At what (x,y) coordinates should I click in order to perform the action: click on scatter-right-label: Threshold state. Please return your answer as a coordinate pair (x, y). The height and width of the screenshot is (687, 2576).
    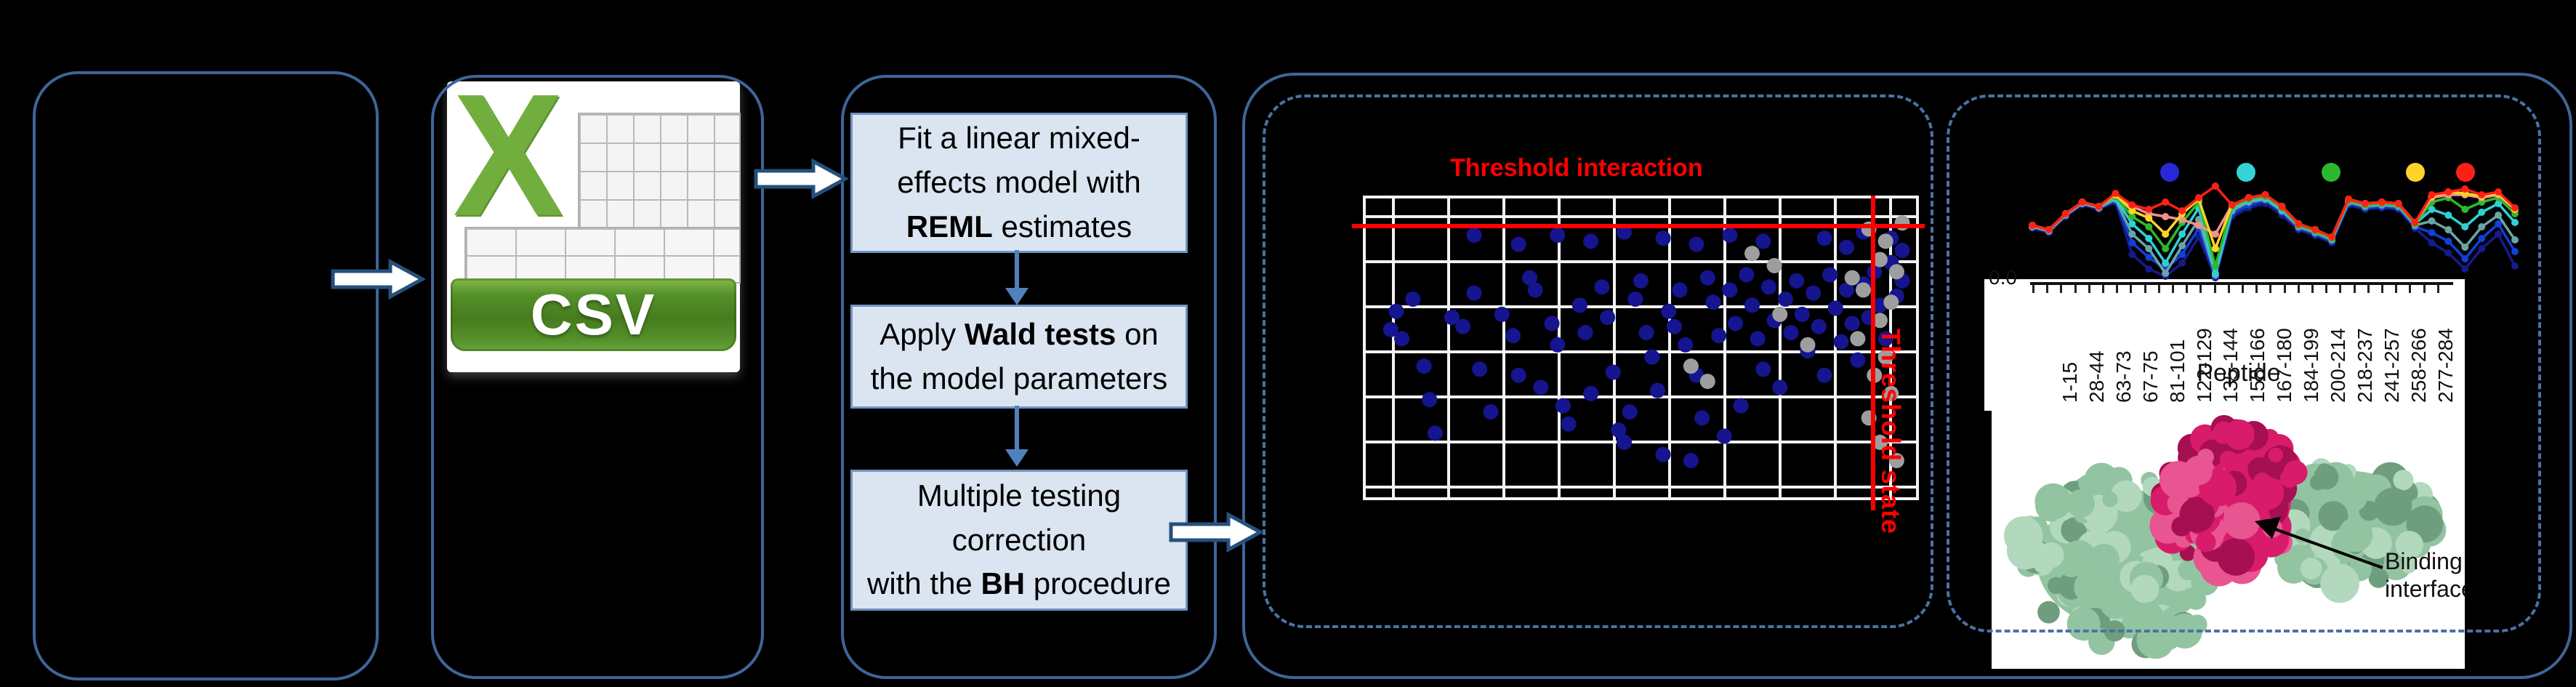
    Looking at the image, I should click on (1891, 432).